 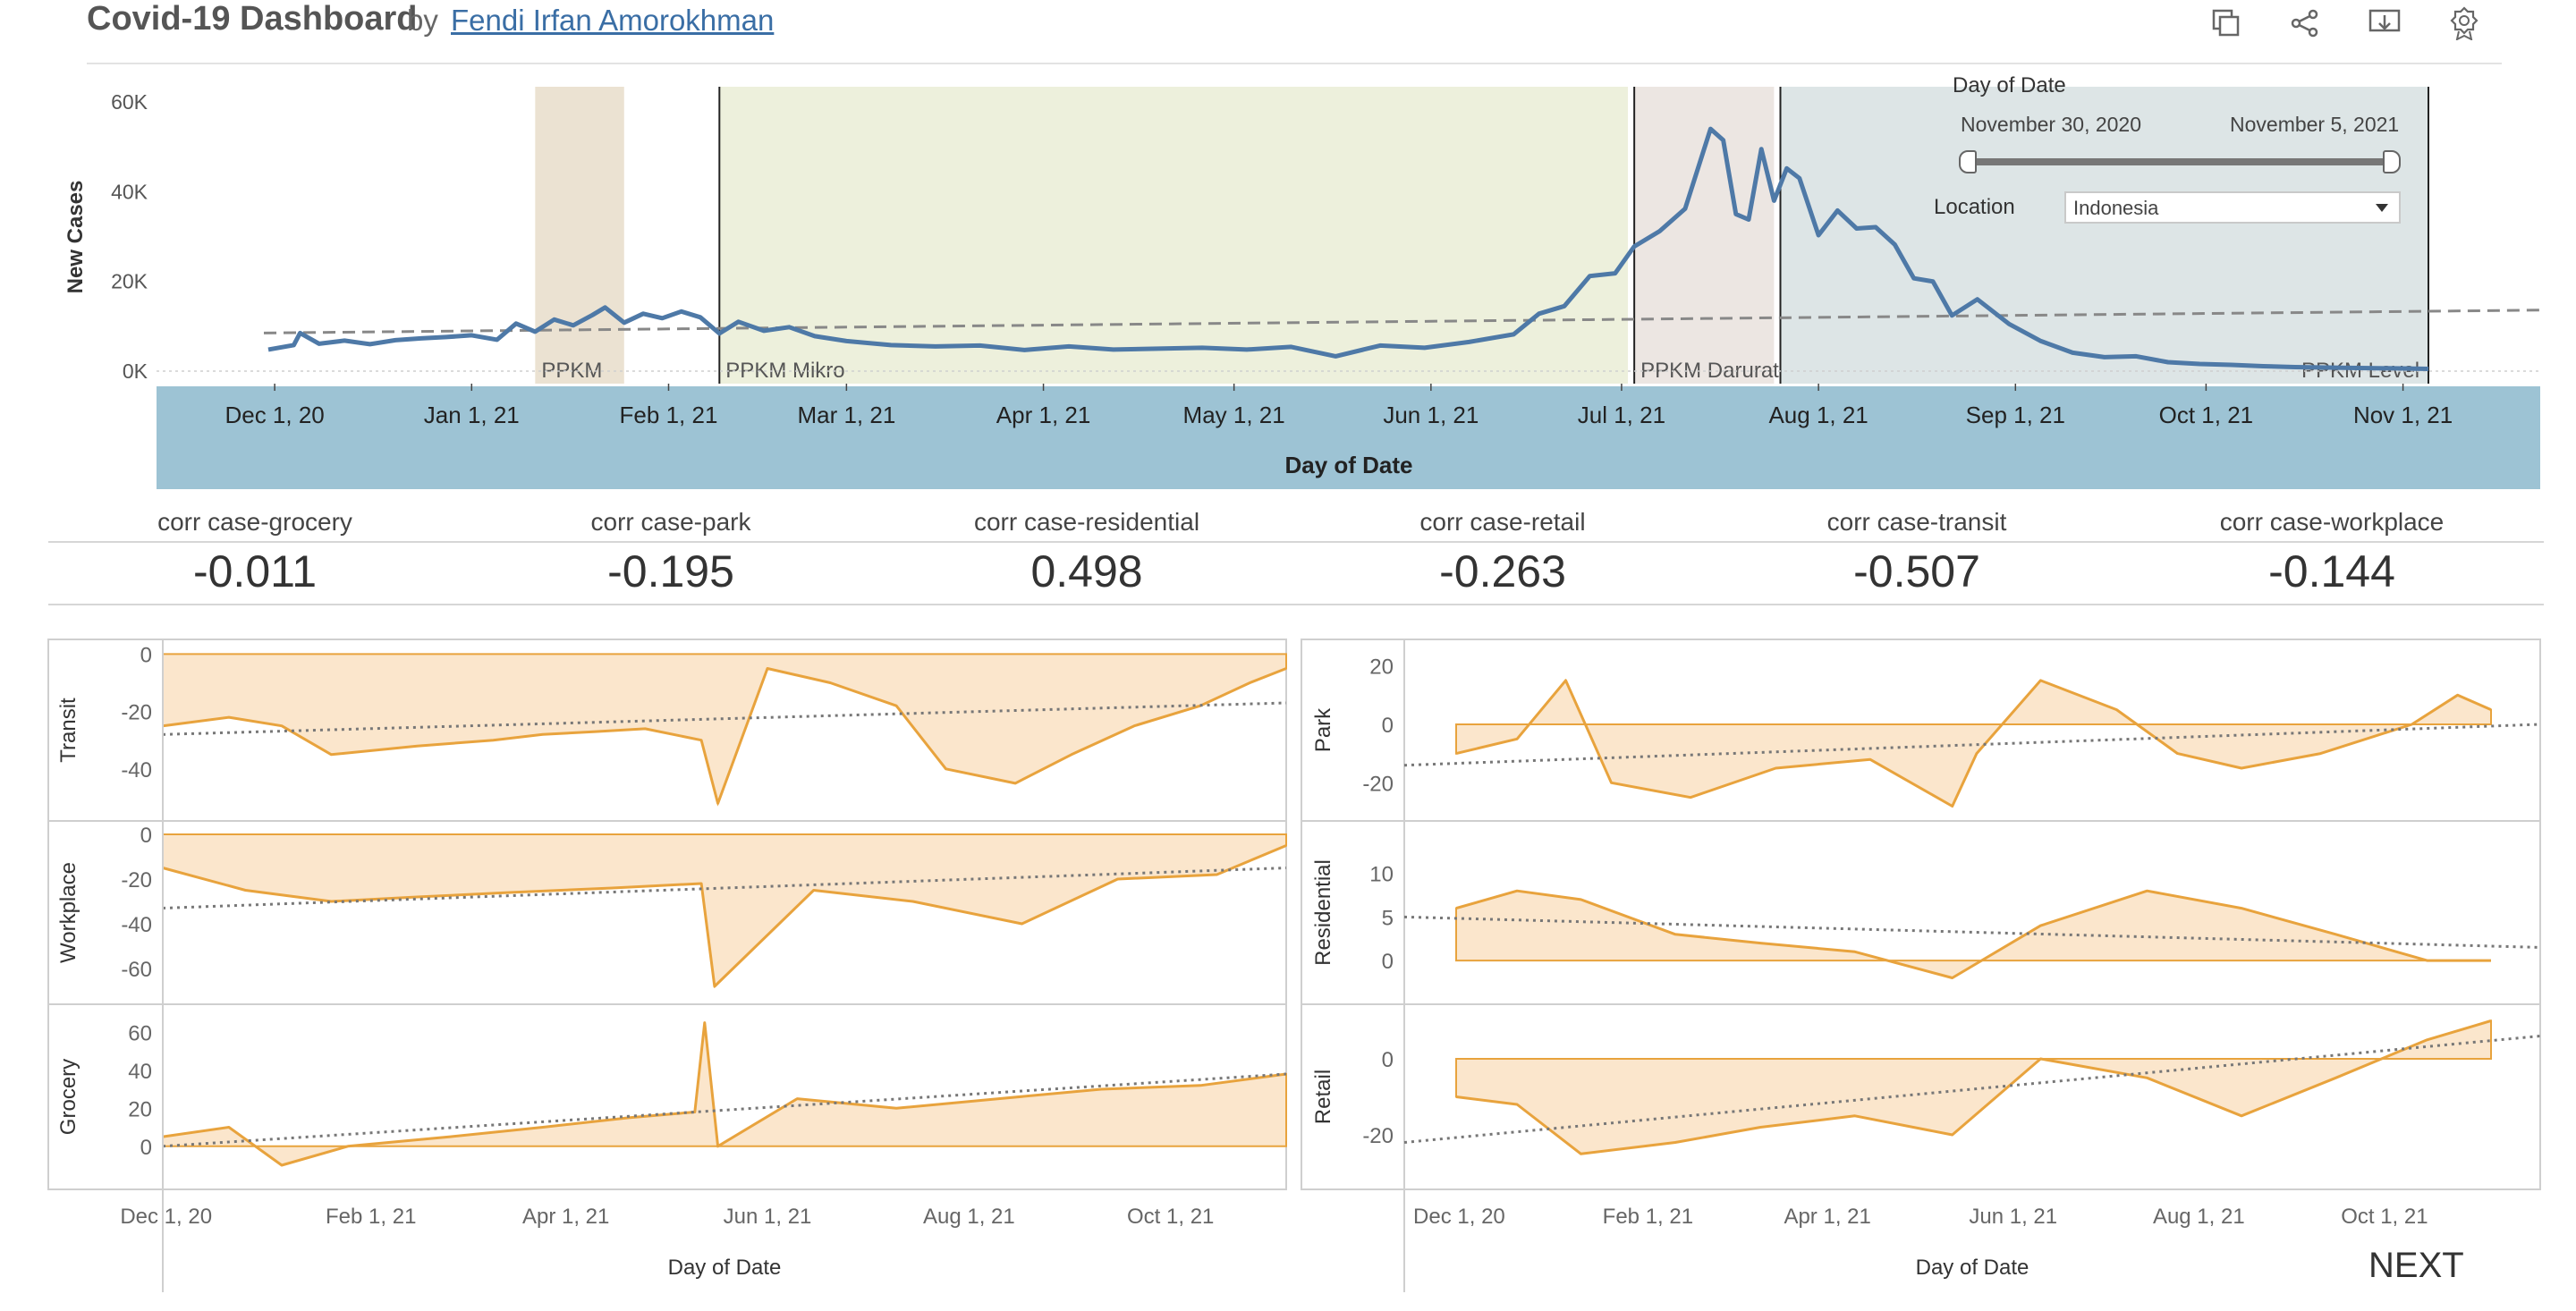 I want to click on corr-value: -0.144, so click(x=2331, y=571).